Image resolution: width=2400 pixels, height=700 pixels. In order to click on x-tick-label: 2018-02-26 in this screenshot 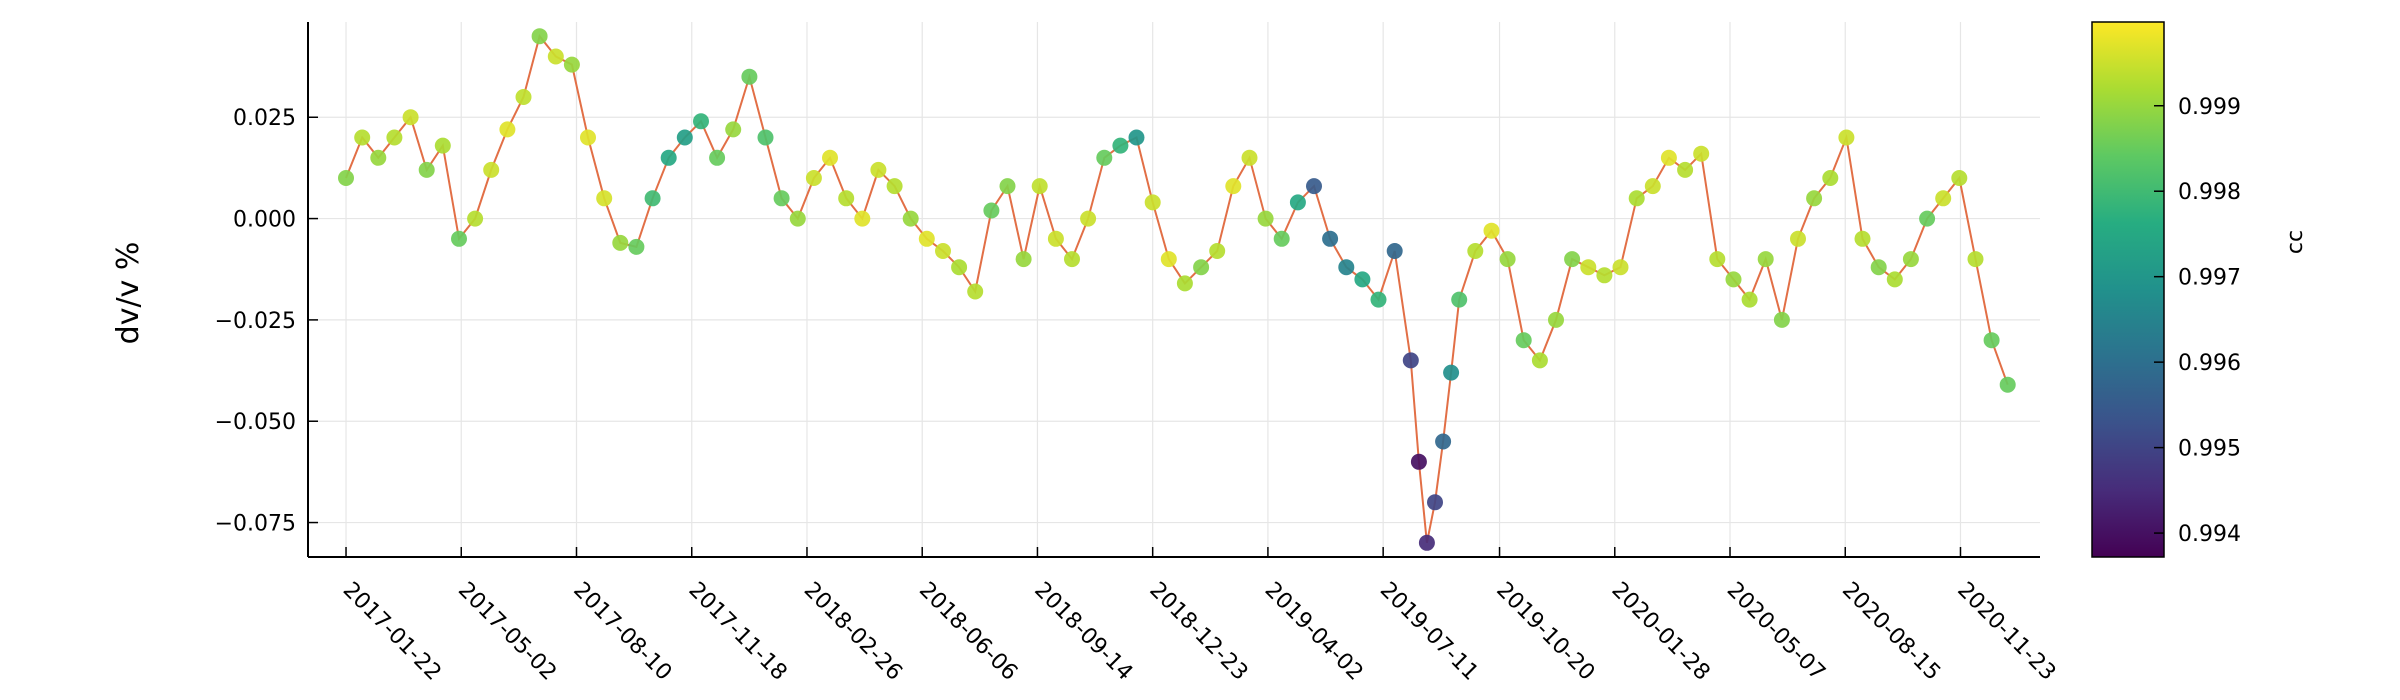, I will do `click(853, 632)`.